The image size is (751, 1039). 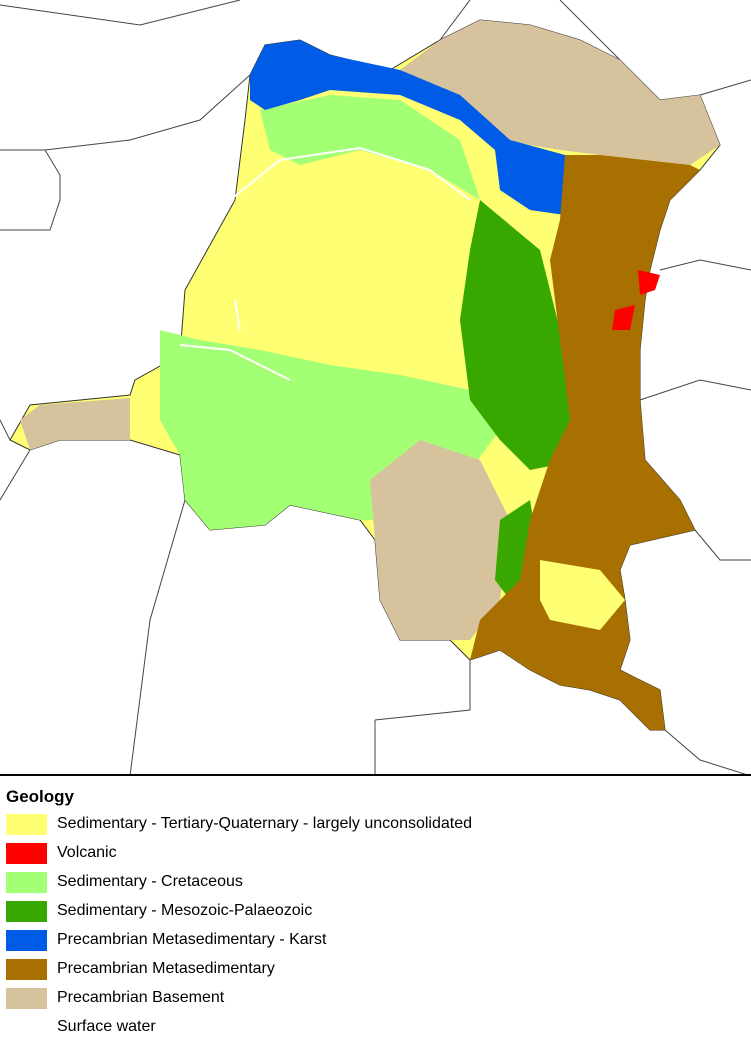 I want to click on unit-cretaceous-north, so click(x=370, y=147).